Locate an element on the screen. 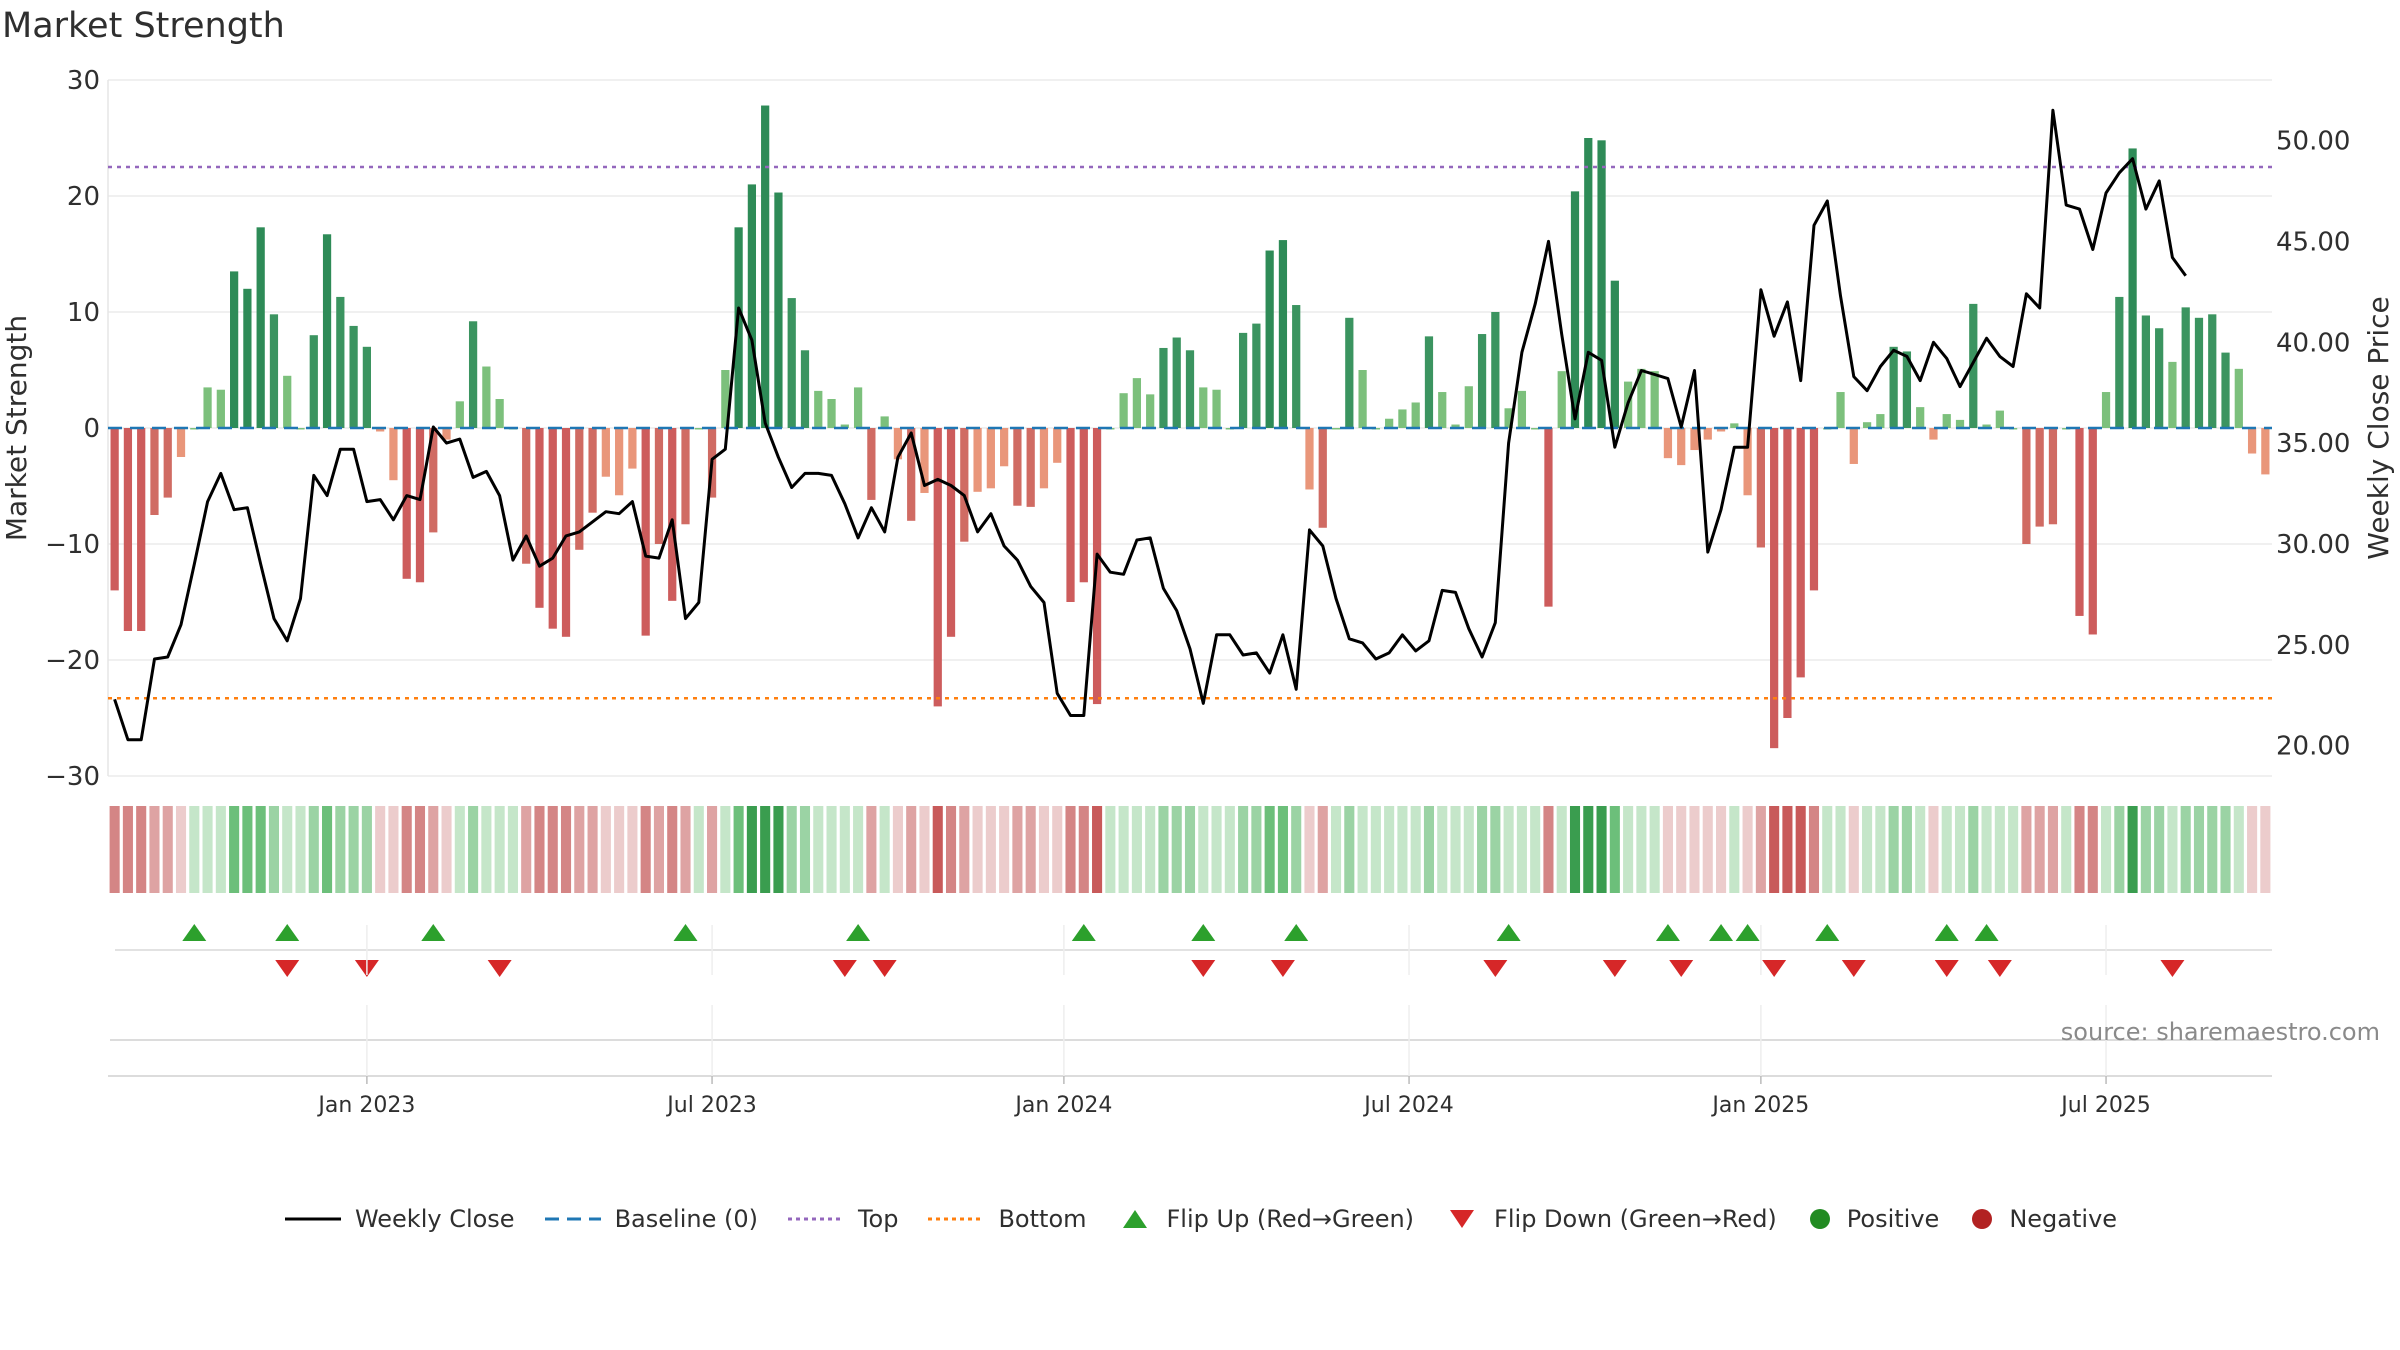 Image resolution: width=2400 pixels, height=1350 pixels. legend-label: Bottom is located at coordinates (1042, 1219).